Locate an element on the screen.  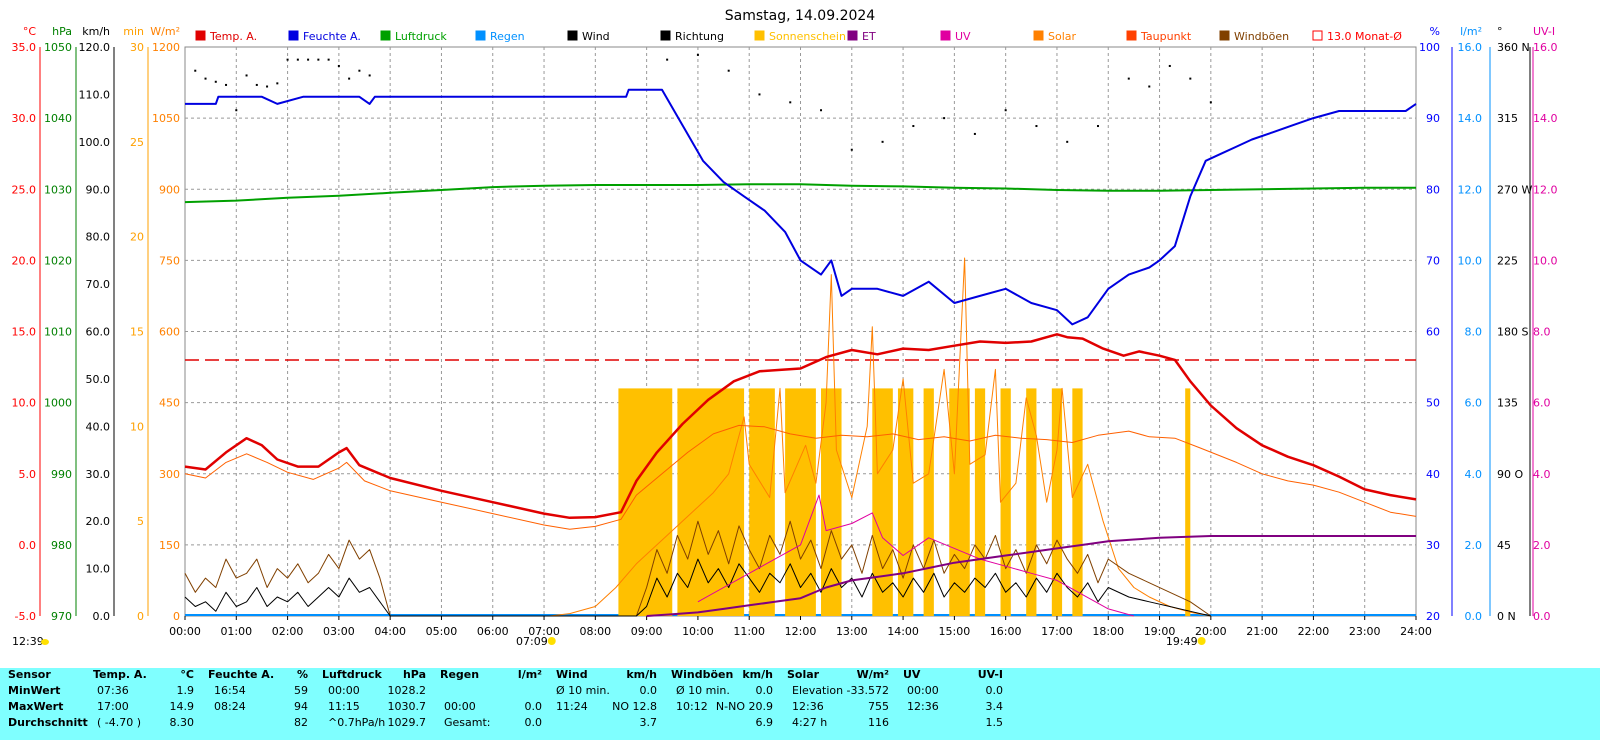
stats-header: km/h is located at coordinates (757, 674).